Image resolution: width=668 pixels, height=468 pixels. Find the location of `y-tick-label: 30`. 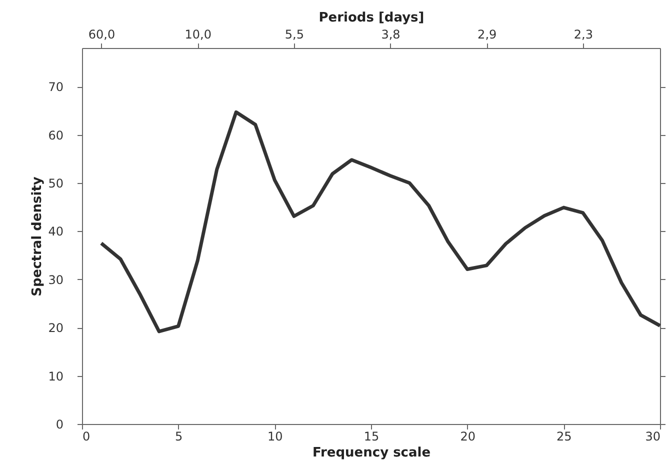

y-tick-label: 30 is located at coordinates (56, 279).